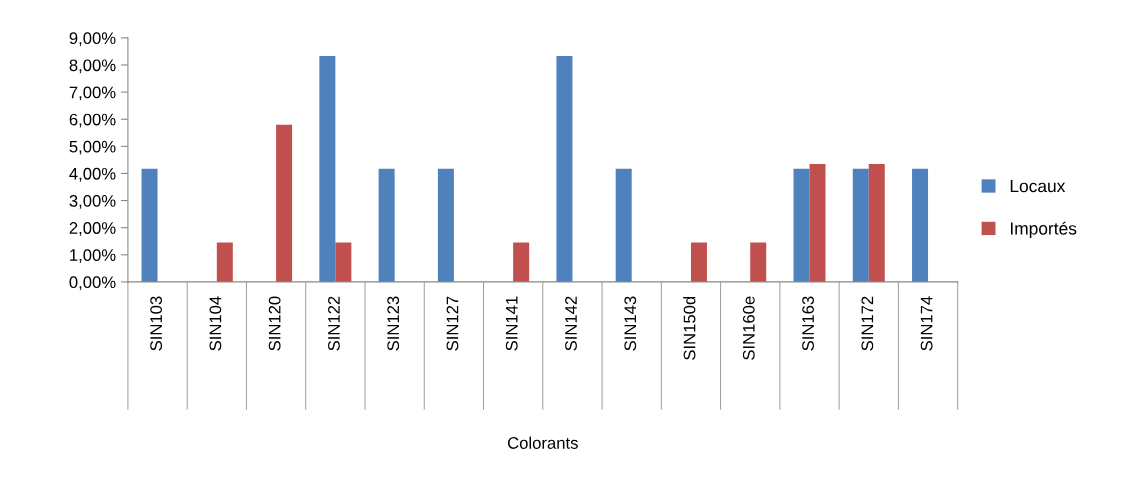 The height and width of the screenshot is (492, 1132). Describe the element at coordinates (511, 323) in the screenshot. I see `x-tick-label: SIN141` at that location.